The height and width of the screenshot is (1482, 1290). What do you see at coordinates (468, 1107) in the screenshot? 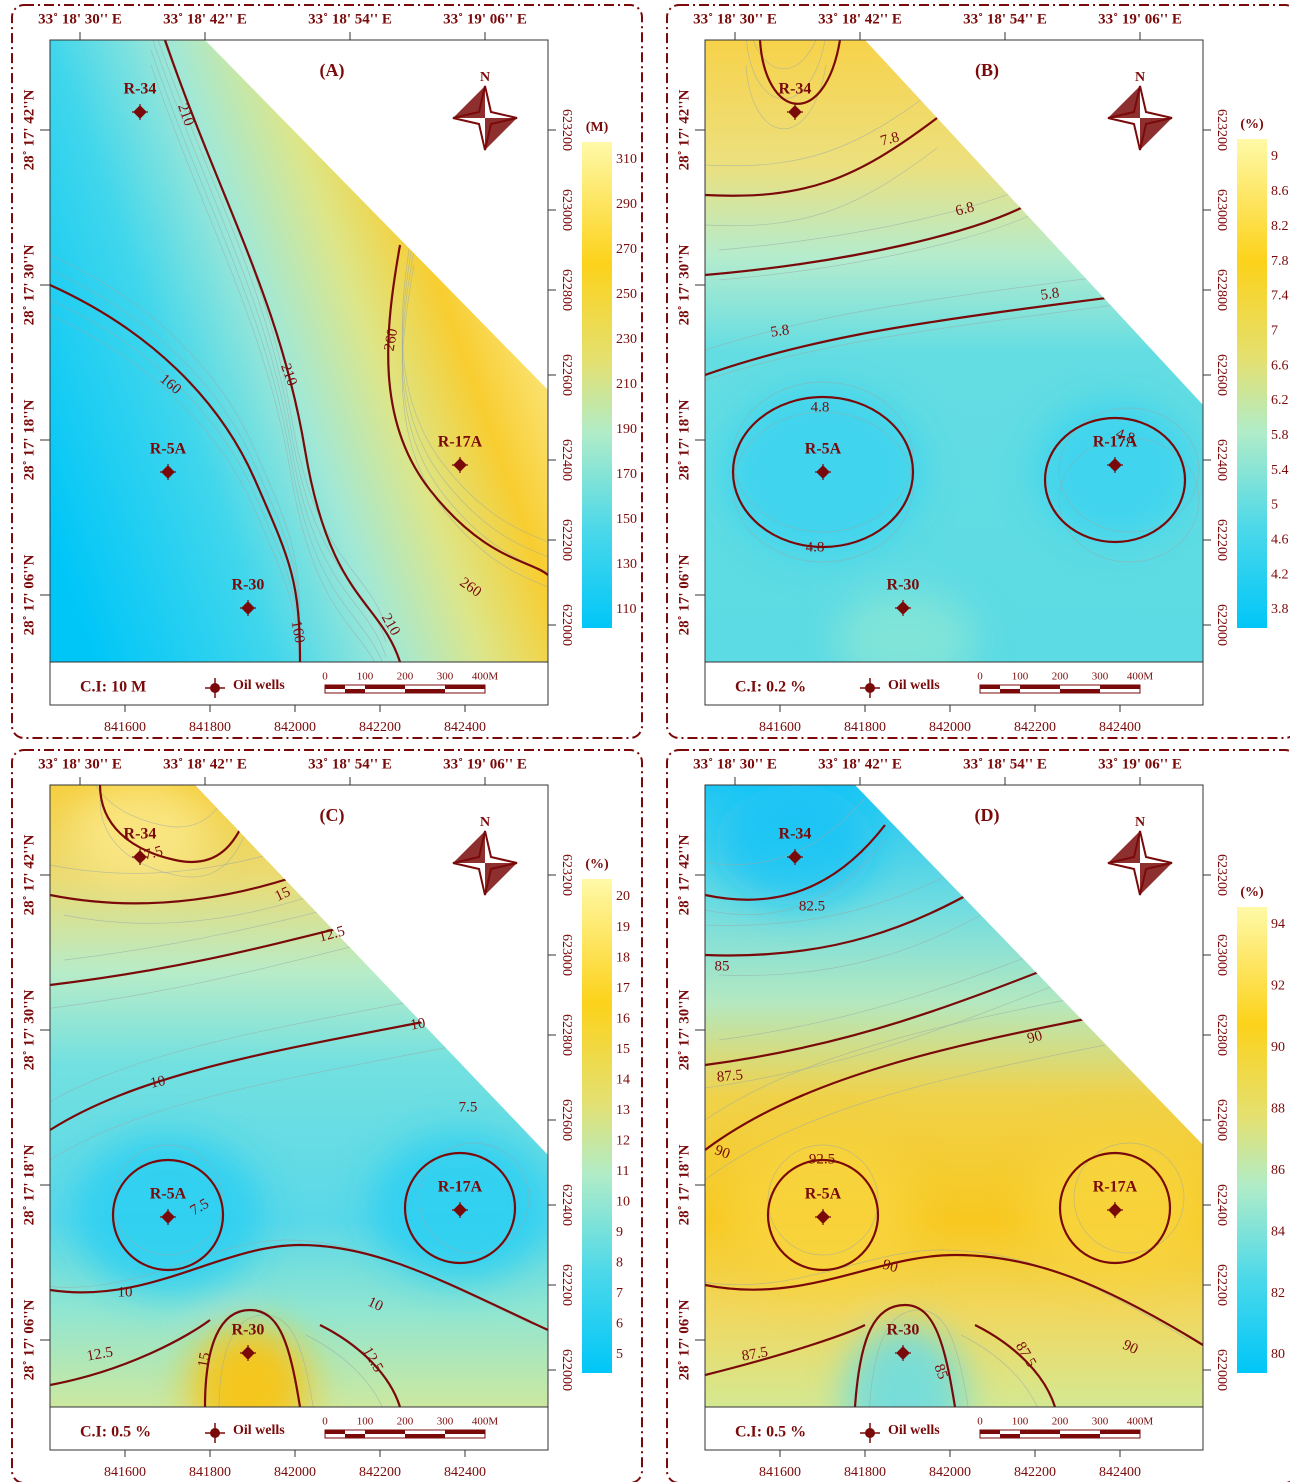
I see `contour-label: 7.5` at bounding box center [468, 1107].